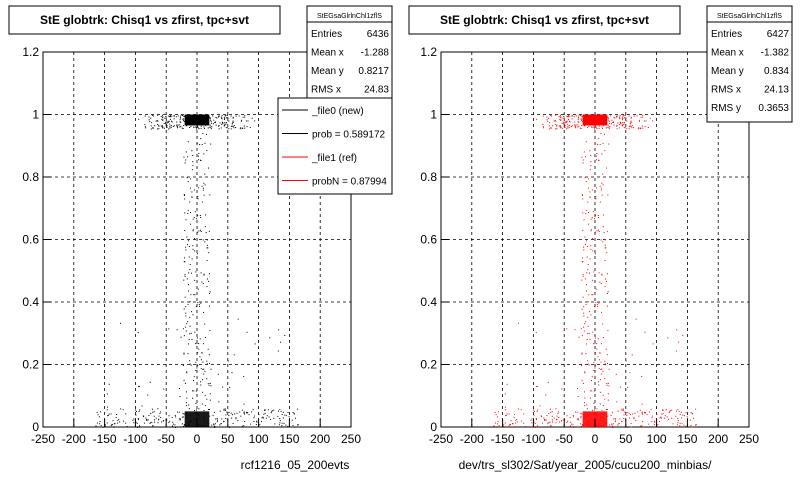 Image resolution: width=800 pixels, height=480 pixels. I want to click on x-tick-label: 150, so click(289, 439).